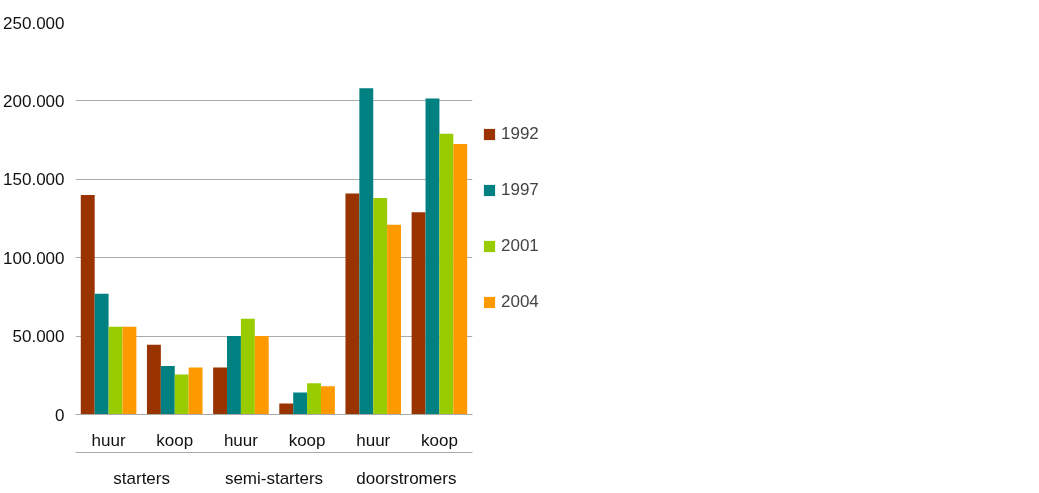 The image size is (1039, 493). I want to click on legend-label: 1992, so click(520, 134).